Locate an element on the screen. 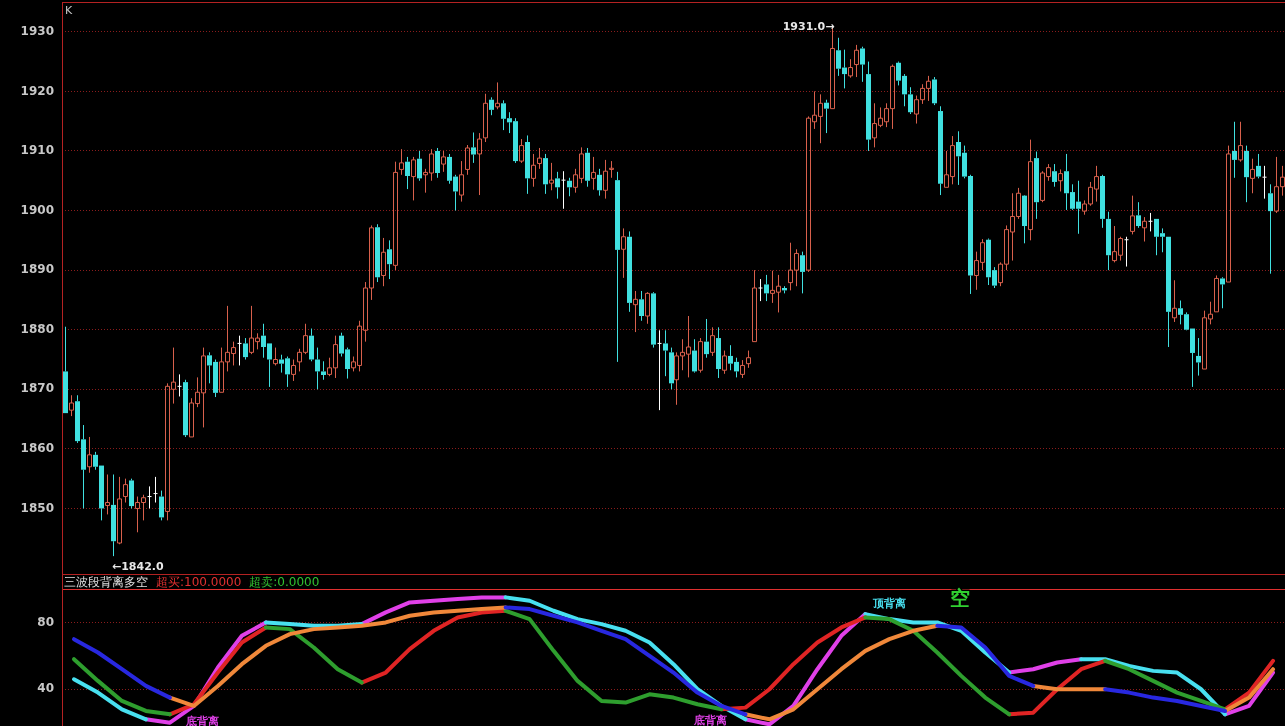 The width and height of the screenshot is (1285, 726). ref-line-label: 超买:100.0000 is located at coordinates (199, 582).